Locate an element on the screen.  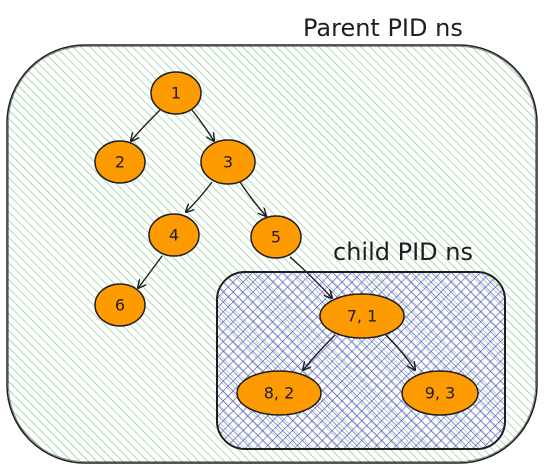
node-5: 5 is located at coordinates (276, 237).